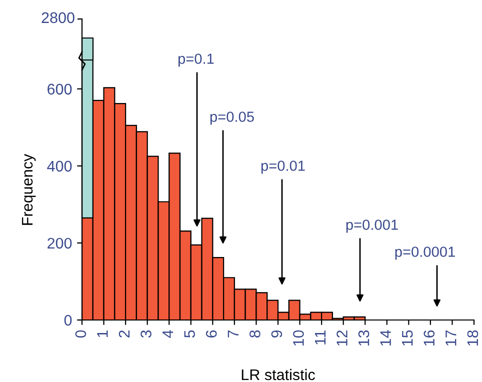 Image resolution: width=482 pixels, height=382 pixels. What do you see at coordinates (278, 374) in the screenshot?
I see `x-axis-title: LR statistic` at bounding box center [278, 374].